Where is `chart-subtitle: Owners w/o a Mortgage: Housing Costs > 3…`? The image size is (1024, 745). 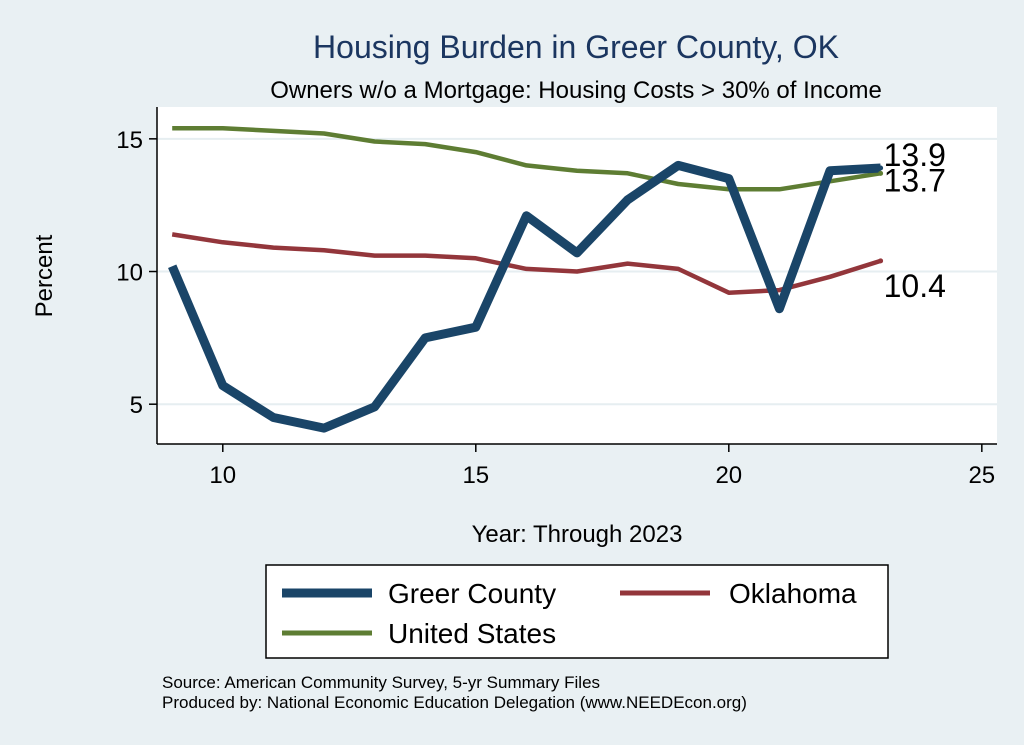 chart-subtitle: Owners w/o a Mortgage: Housing Costs > 3… is located at coordinates (576, 90).